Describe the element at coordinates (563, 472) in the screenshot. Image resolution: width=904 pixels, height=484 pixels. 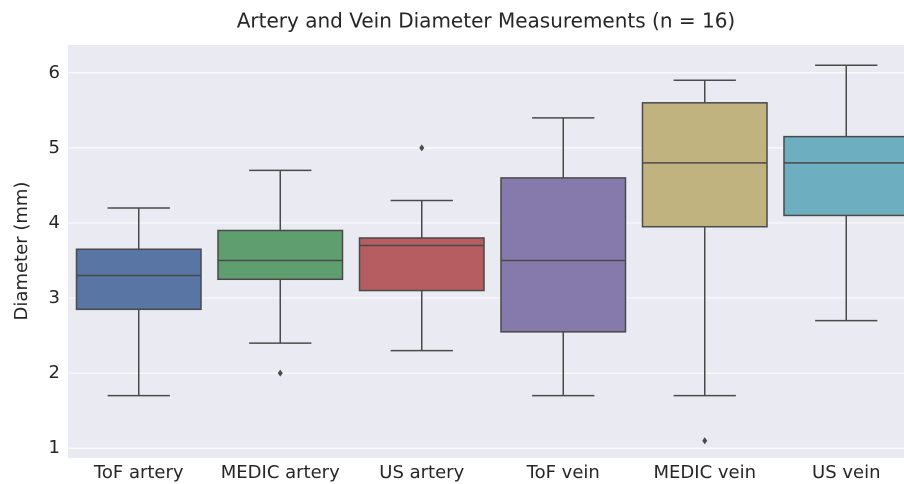
I see `x-tick-label: ToF vein` at that location.